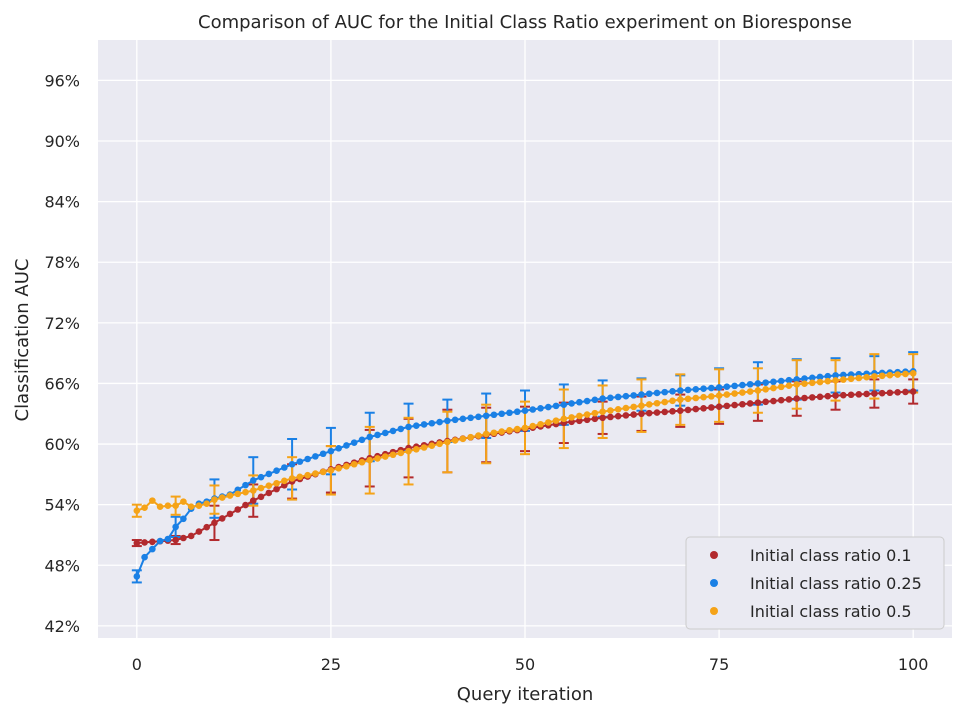 The image size is (966, 716). I want to click on y-tick-label: 54%, so click(62, 505).